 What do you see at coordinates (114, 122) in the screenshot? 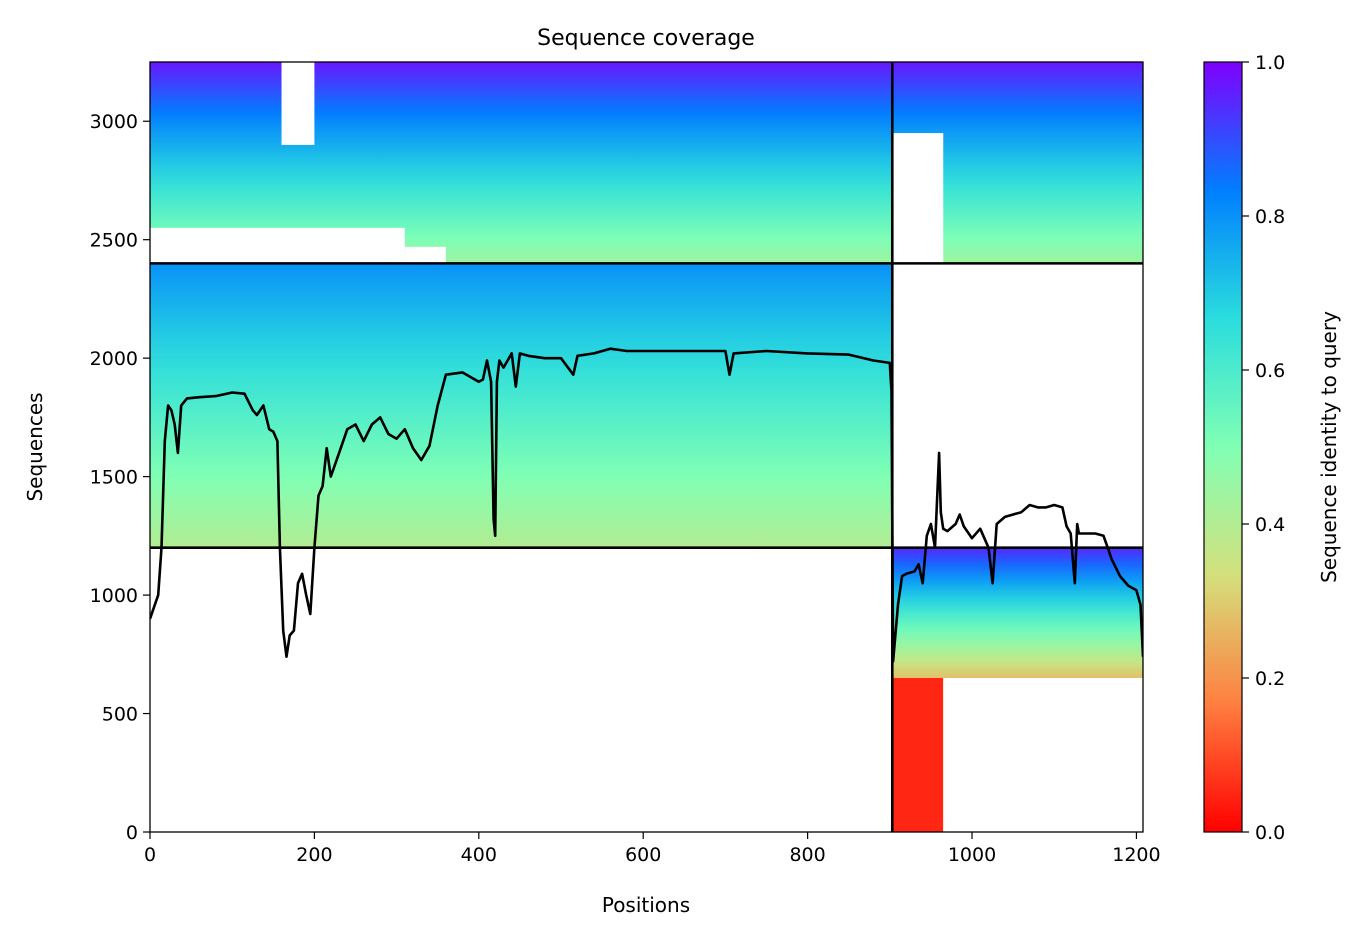
I see `y-tick-label: 3000` at bounding box center [114, 122].